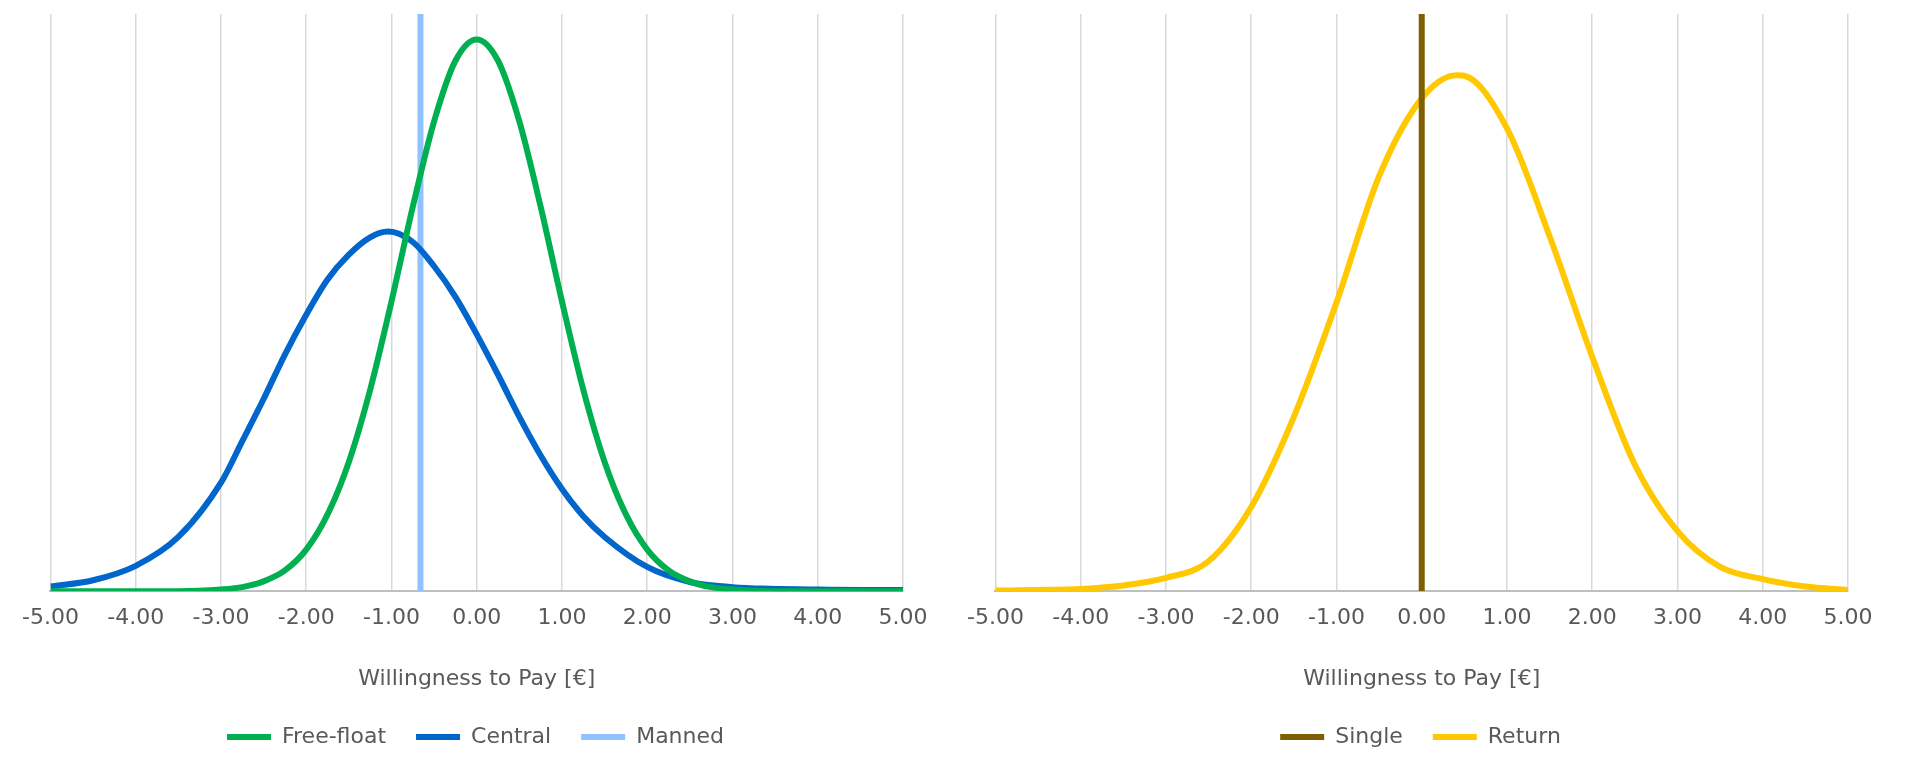  I want to click on legend-label: Manned, so click(680, 735).